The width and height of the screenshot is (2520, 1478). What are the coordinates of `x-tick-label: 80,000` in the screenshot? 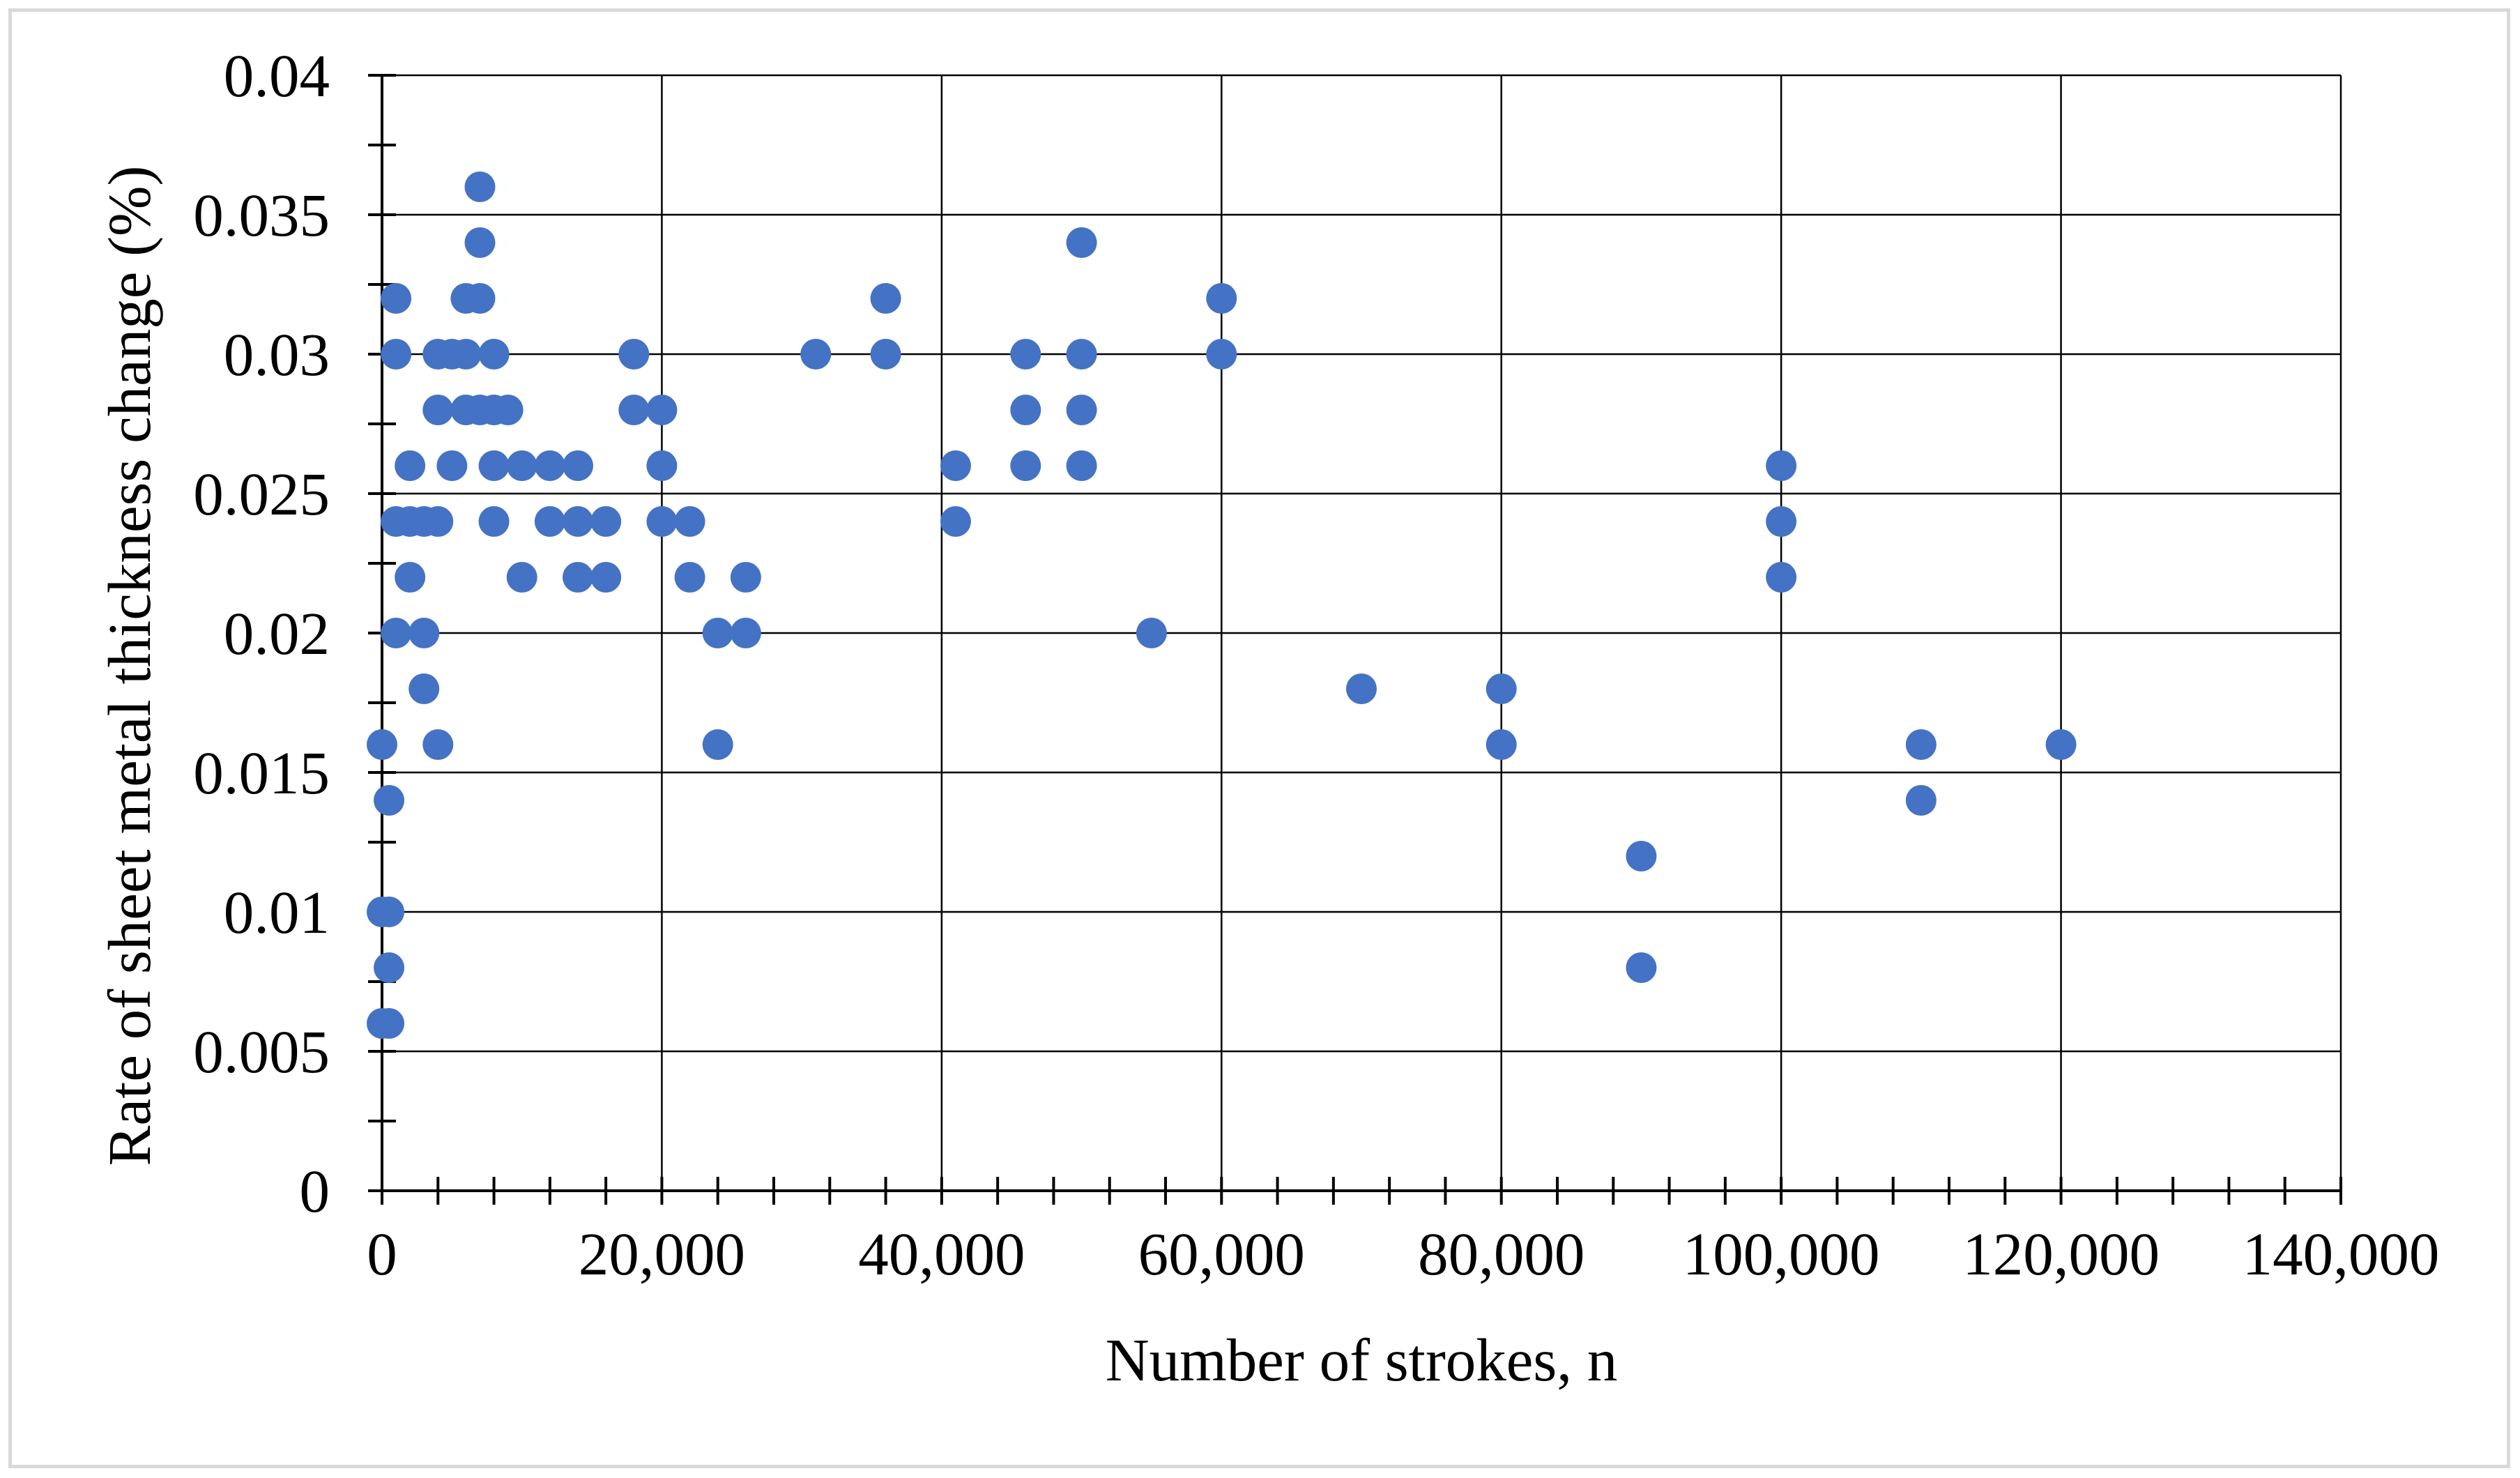 It's located at (1501, 1254).